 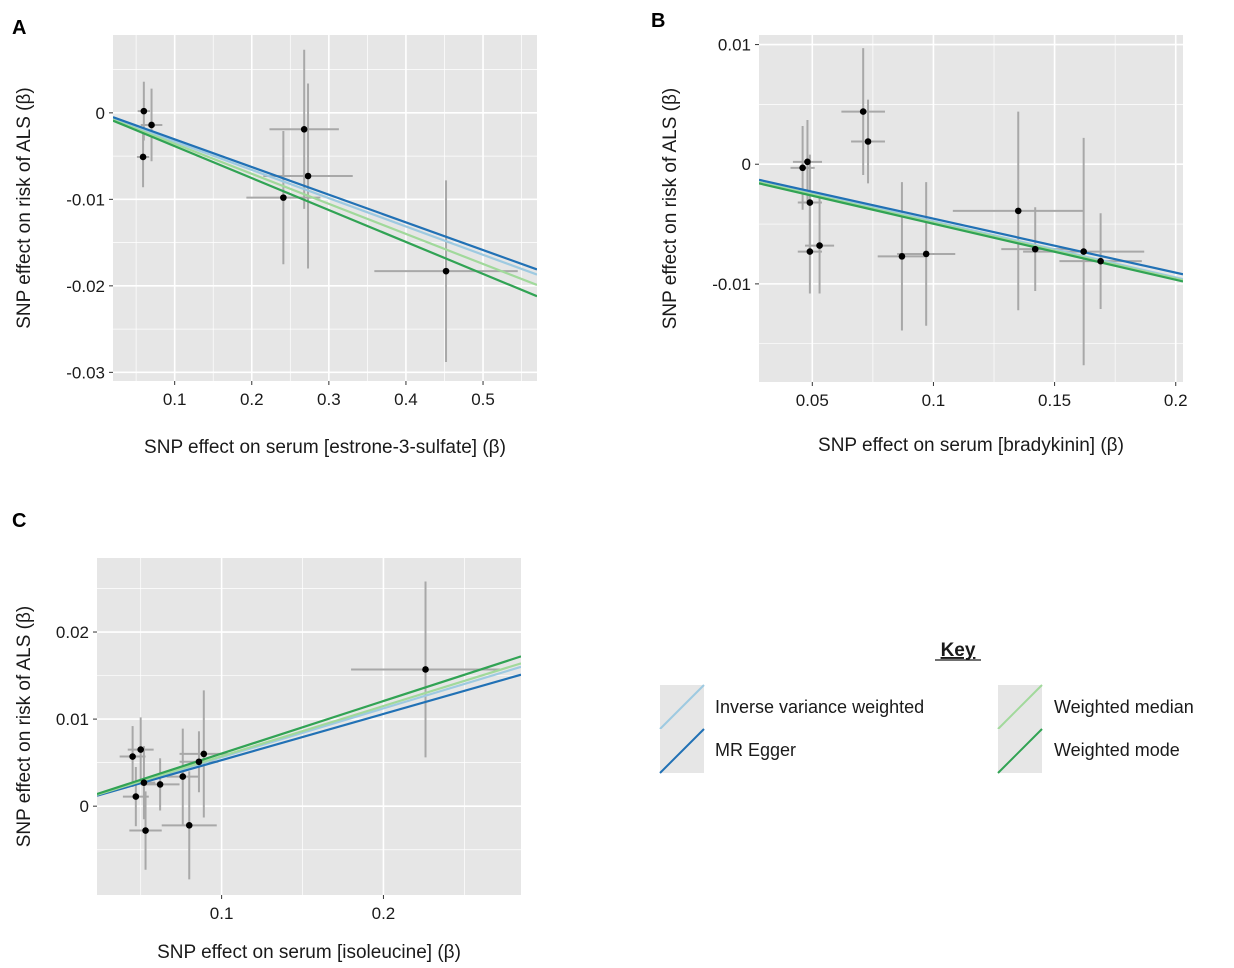 I want to click on x-axis-title: SNP effect on serum [isoleucine] (β), so click(x=309, y=952).